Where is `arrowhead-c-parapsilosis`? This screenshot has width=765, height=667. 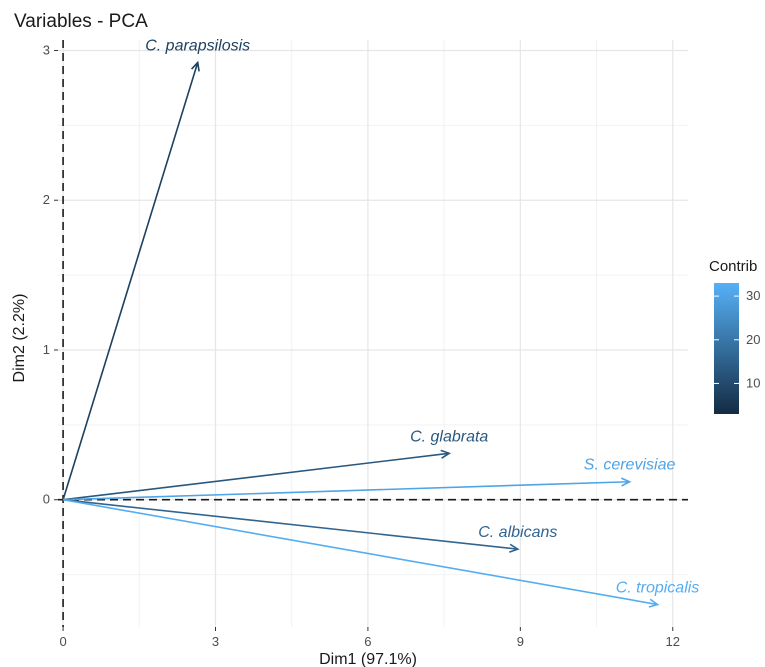
arrowhead-c-parapsilosis is located at coordinates (195, 66).